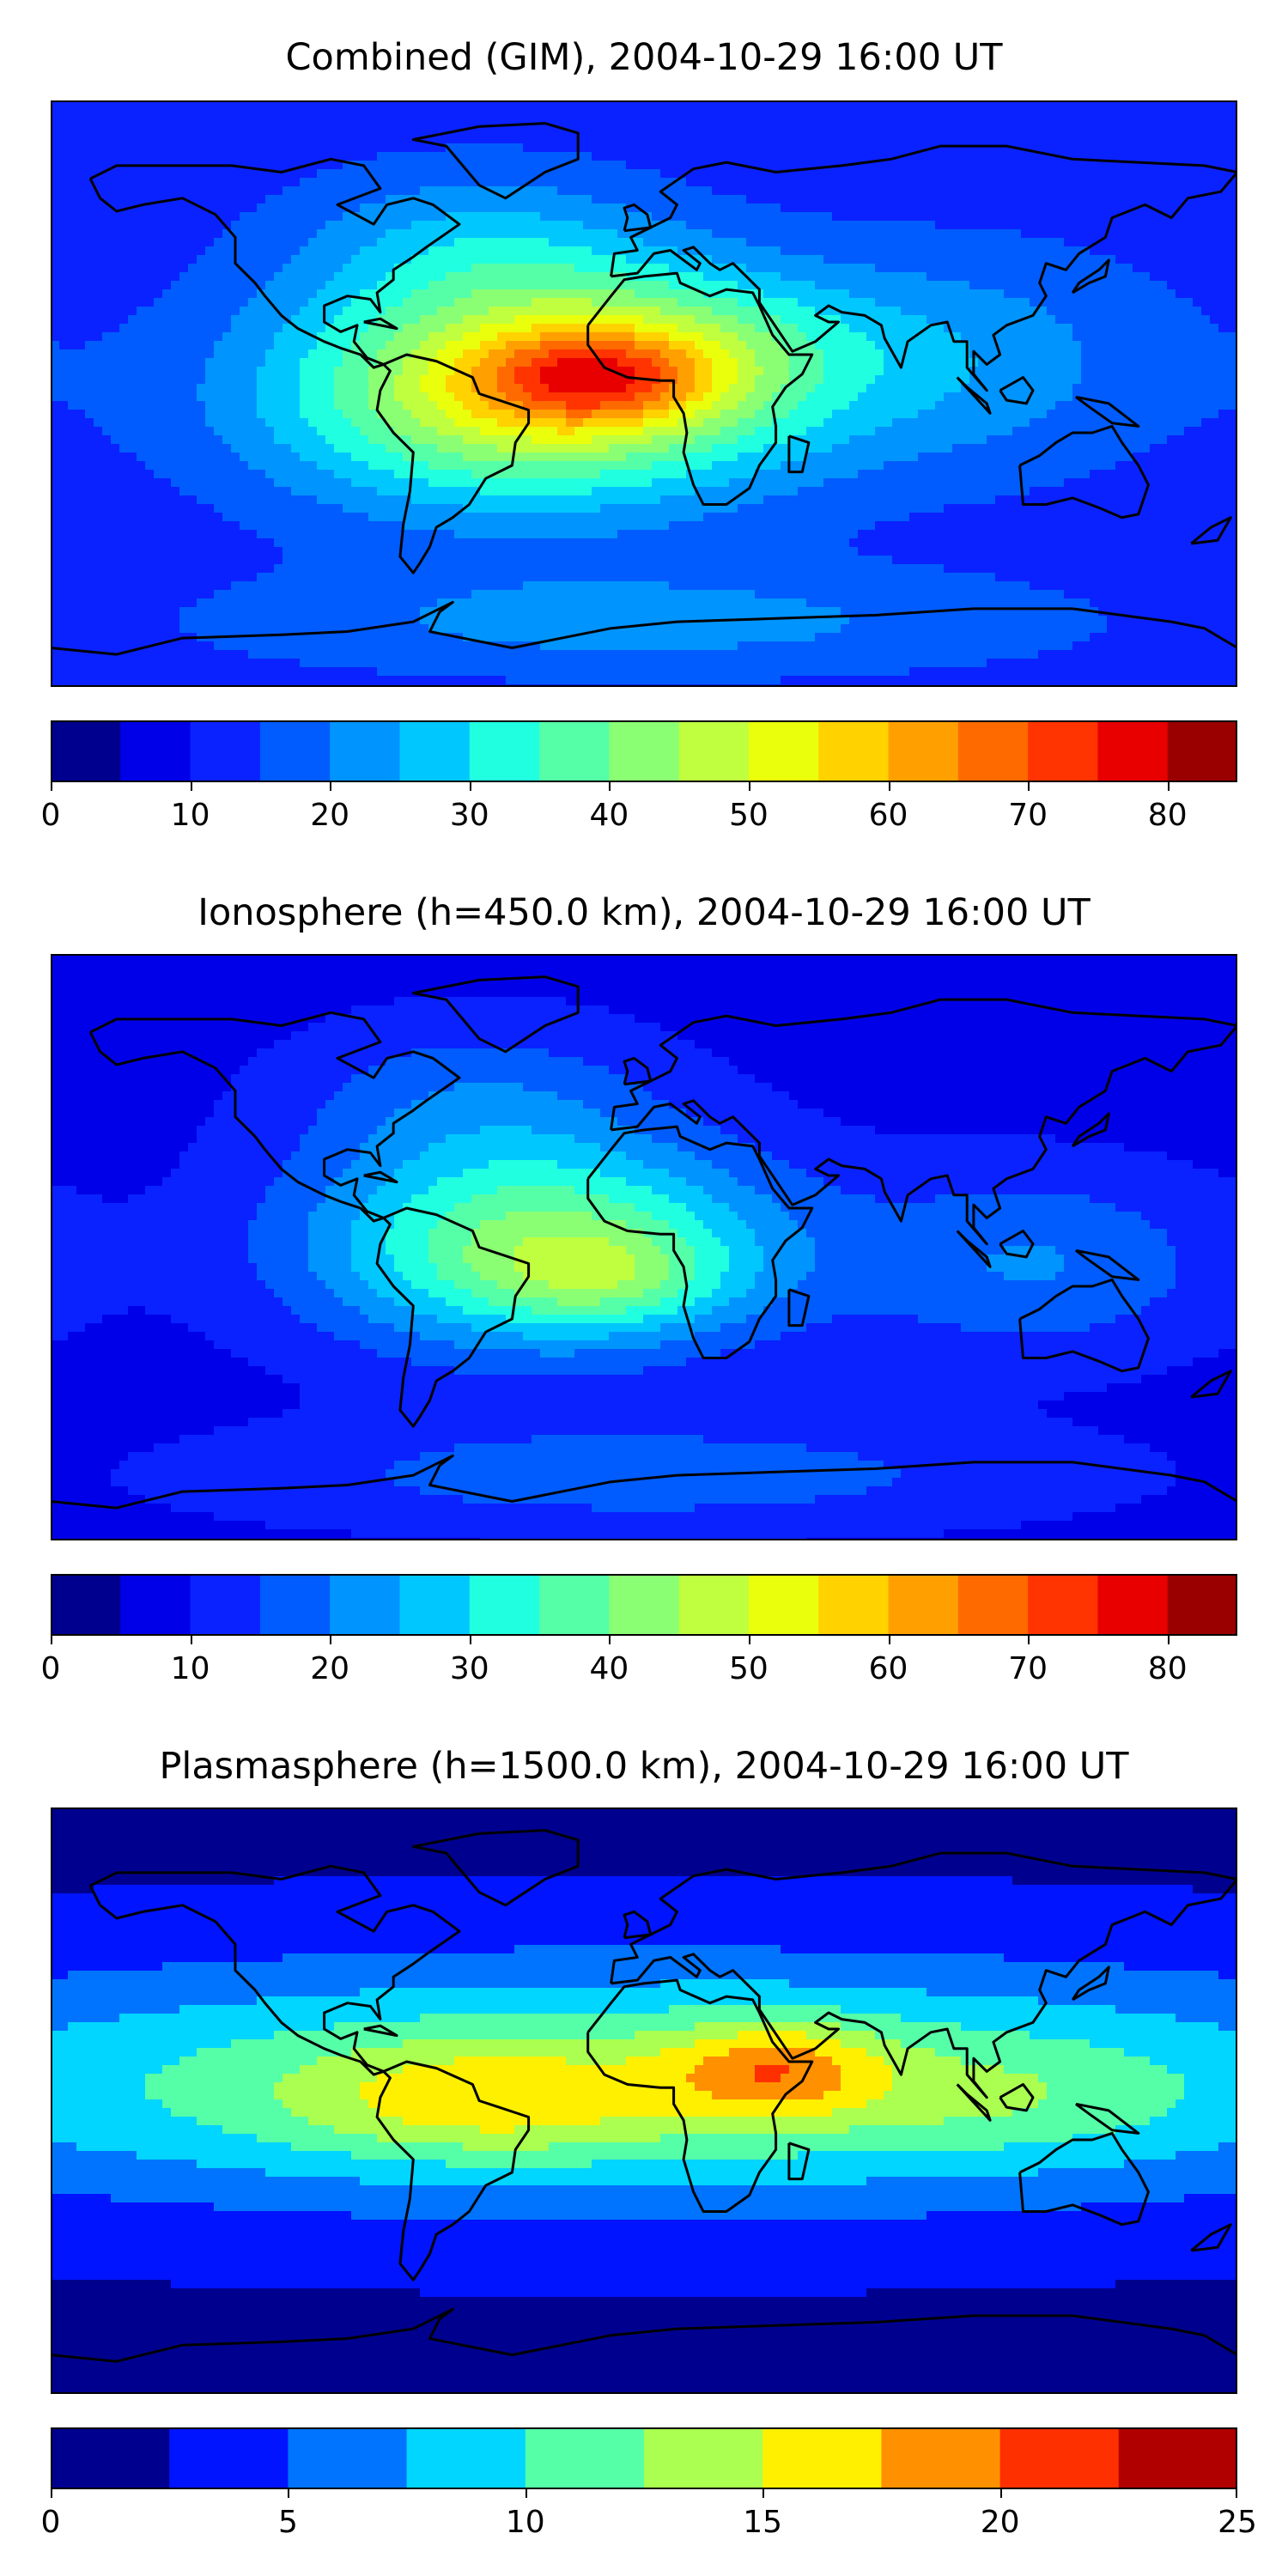  What do you see at coordinates (609, 1668) in the screenshot?
I see `colorbar-tick-label: 40` at bounding box center [609, 1668].